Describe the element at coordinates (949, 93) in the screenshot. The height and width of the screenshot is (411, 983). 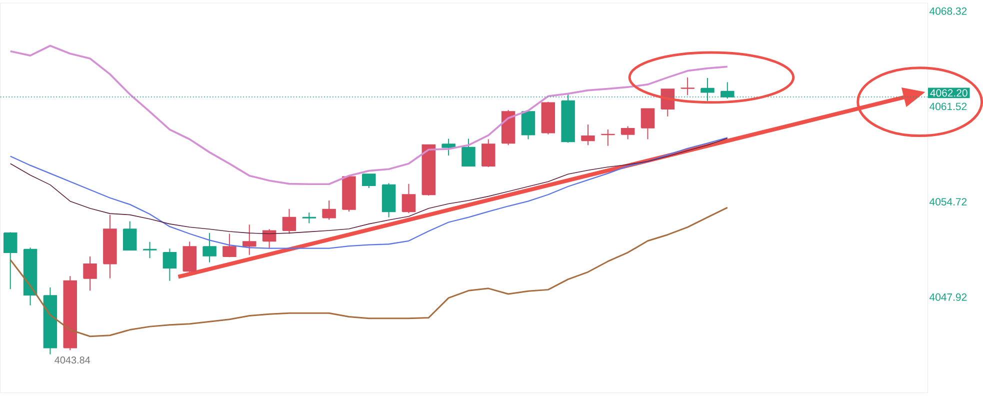
I see `ref-line-label: 4062.20` at that location.